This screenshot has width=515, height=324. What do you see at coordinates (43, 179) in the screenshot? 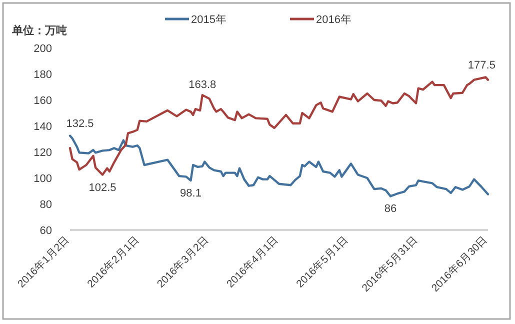
I see `y-tick-label: 100` at bounding box center [43, 179].